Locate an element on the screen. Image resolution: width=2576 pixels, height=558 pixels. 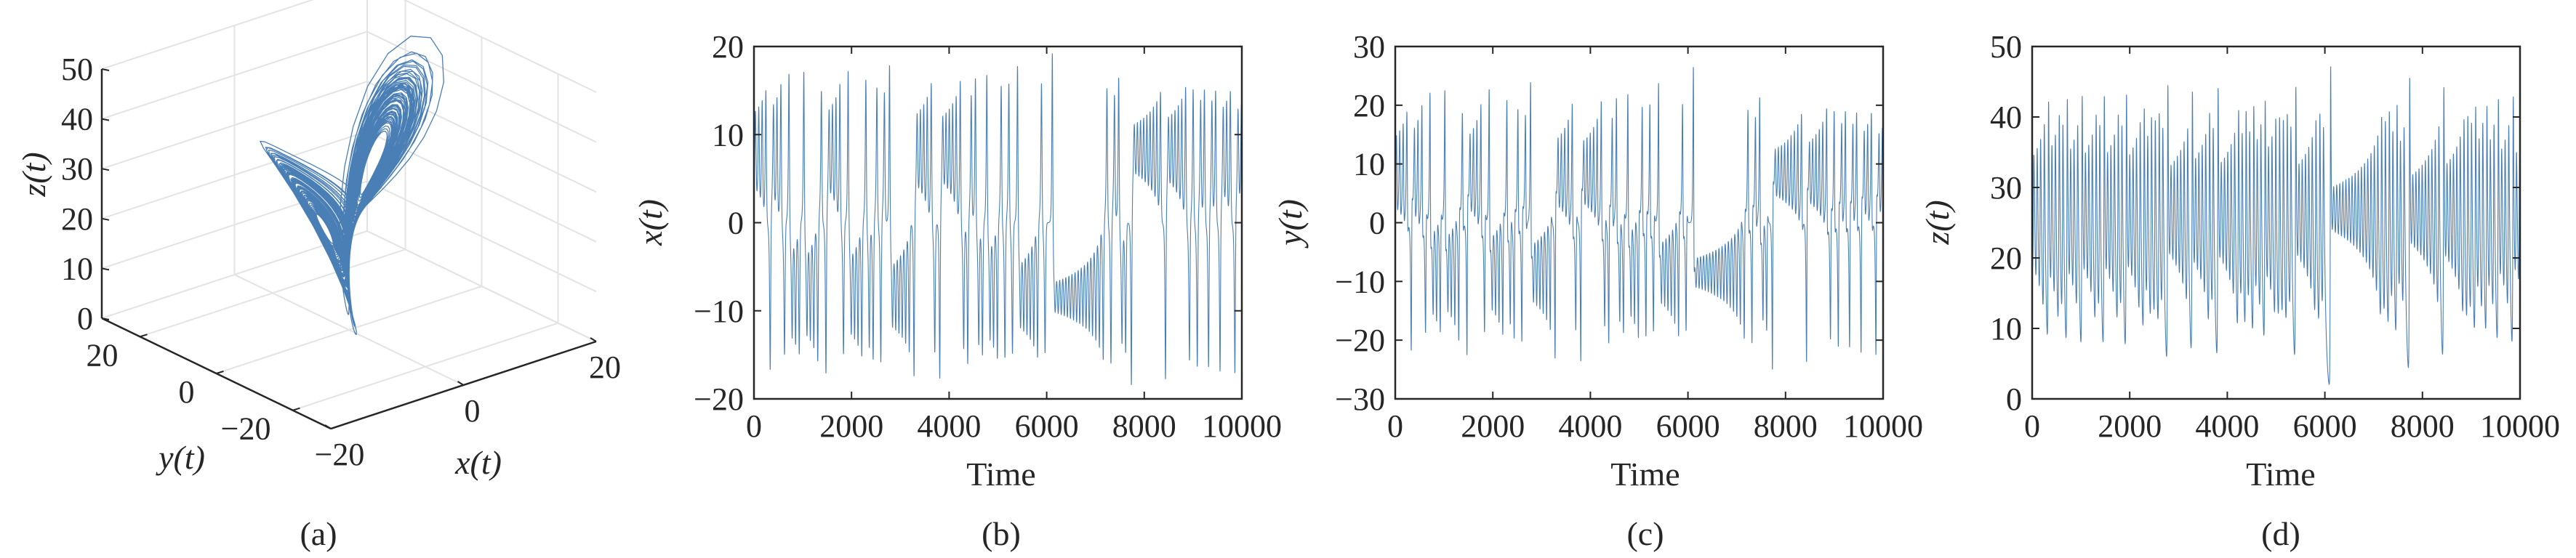
panel-c-ylabel: y(t) is located at coordinates (1290, 223).